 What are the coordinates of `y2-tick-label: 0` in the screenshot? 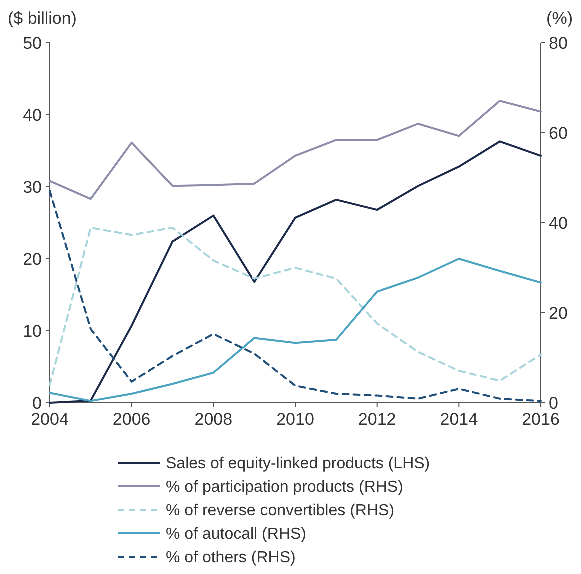 It's located at (553, 403).